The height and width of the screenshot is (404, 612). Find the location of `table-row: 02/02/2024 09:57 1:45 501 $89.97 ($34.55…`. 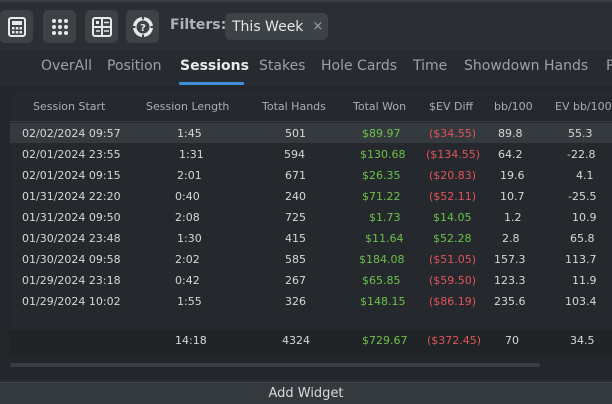

table-row: 02/02/2024 09:57 1:45 501 $89.97 ($34.55… is located at coordinates (311, 133).